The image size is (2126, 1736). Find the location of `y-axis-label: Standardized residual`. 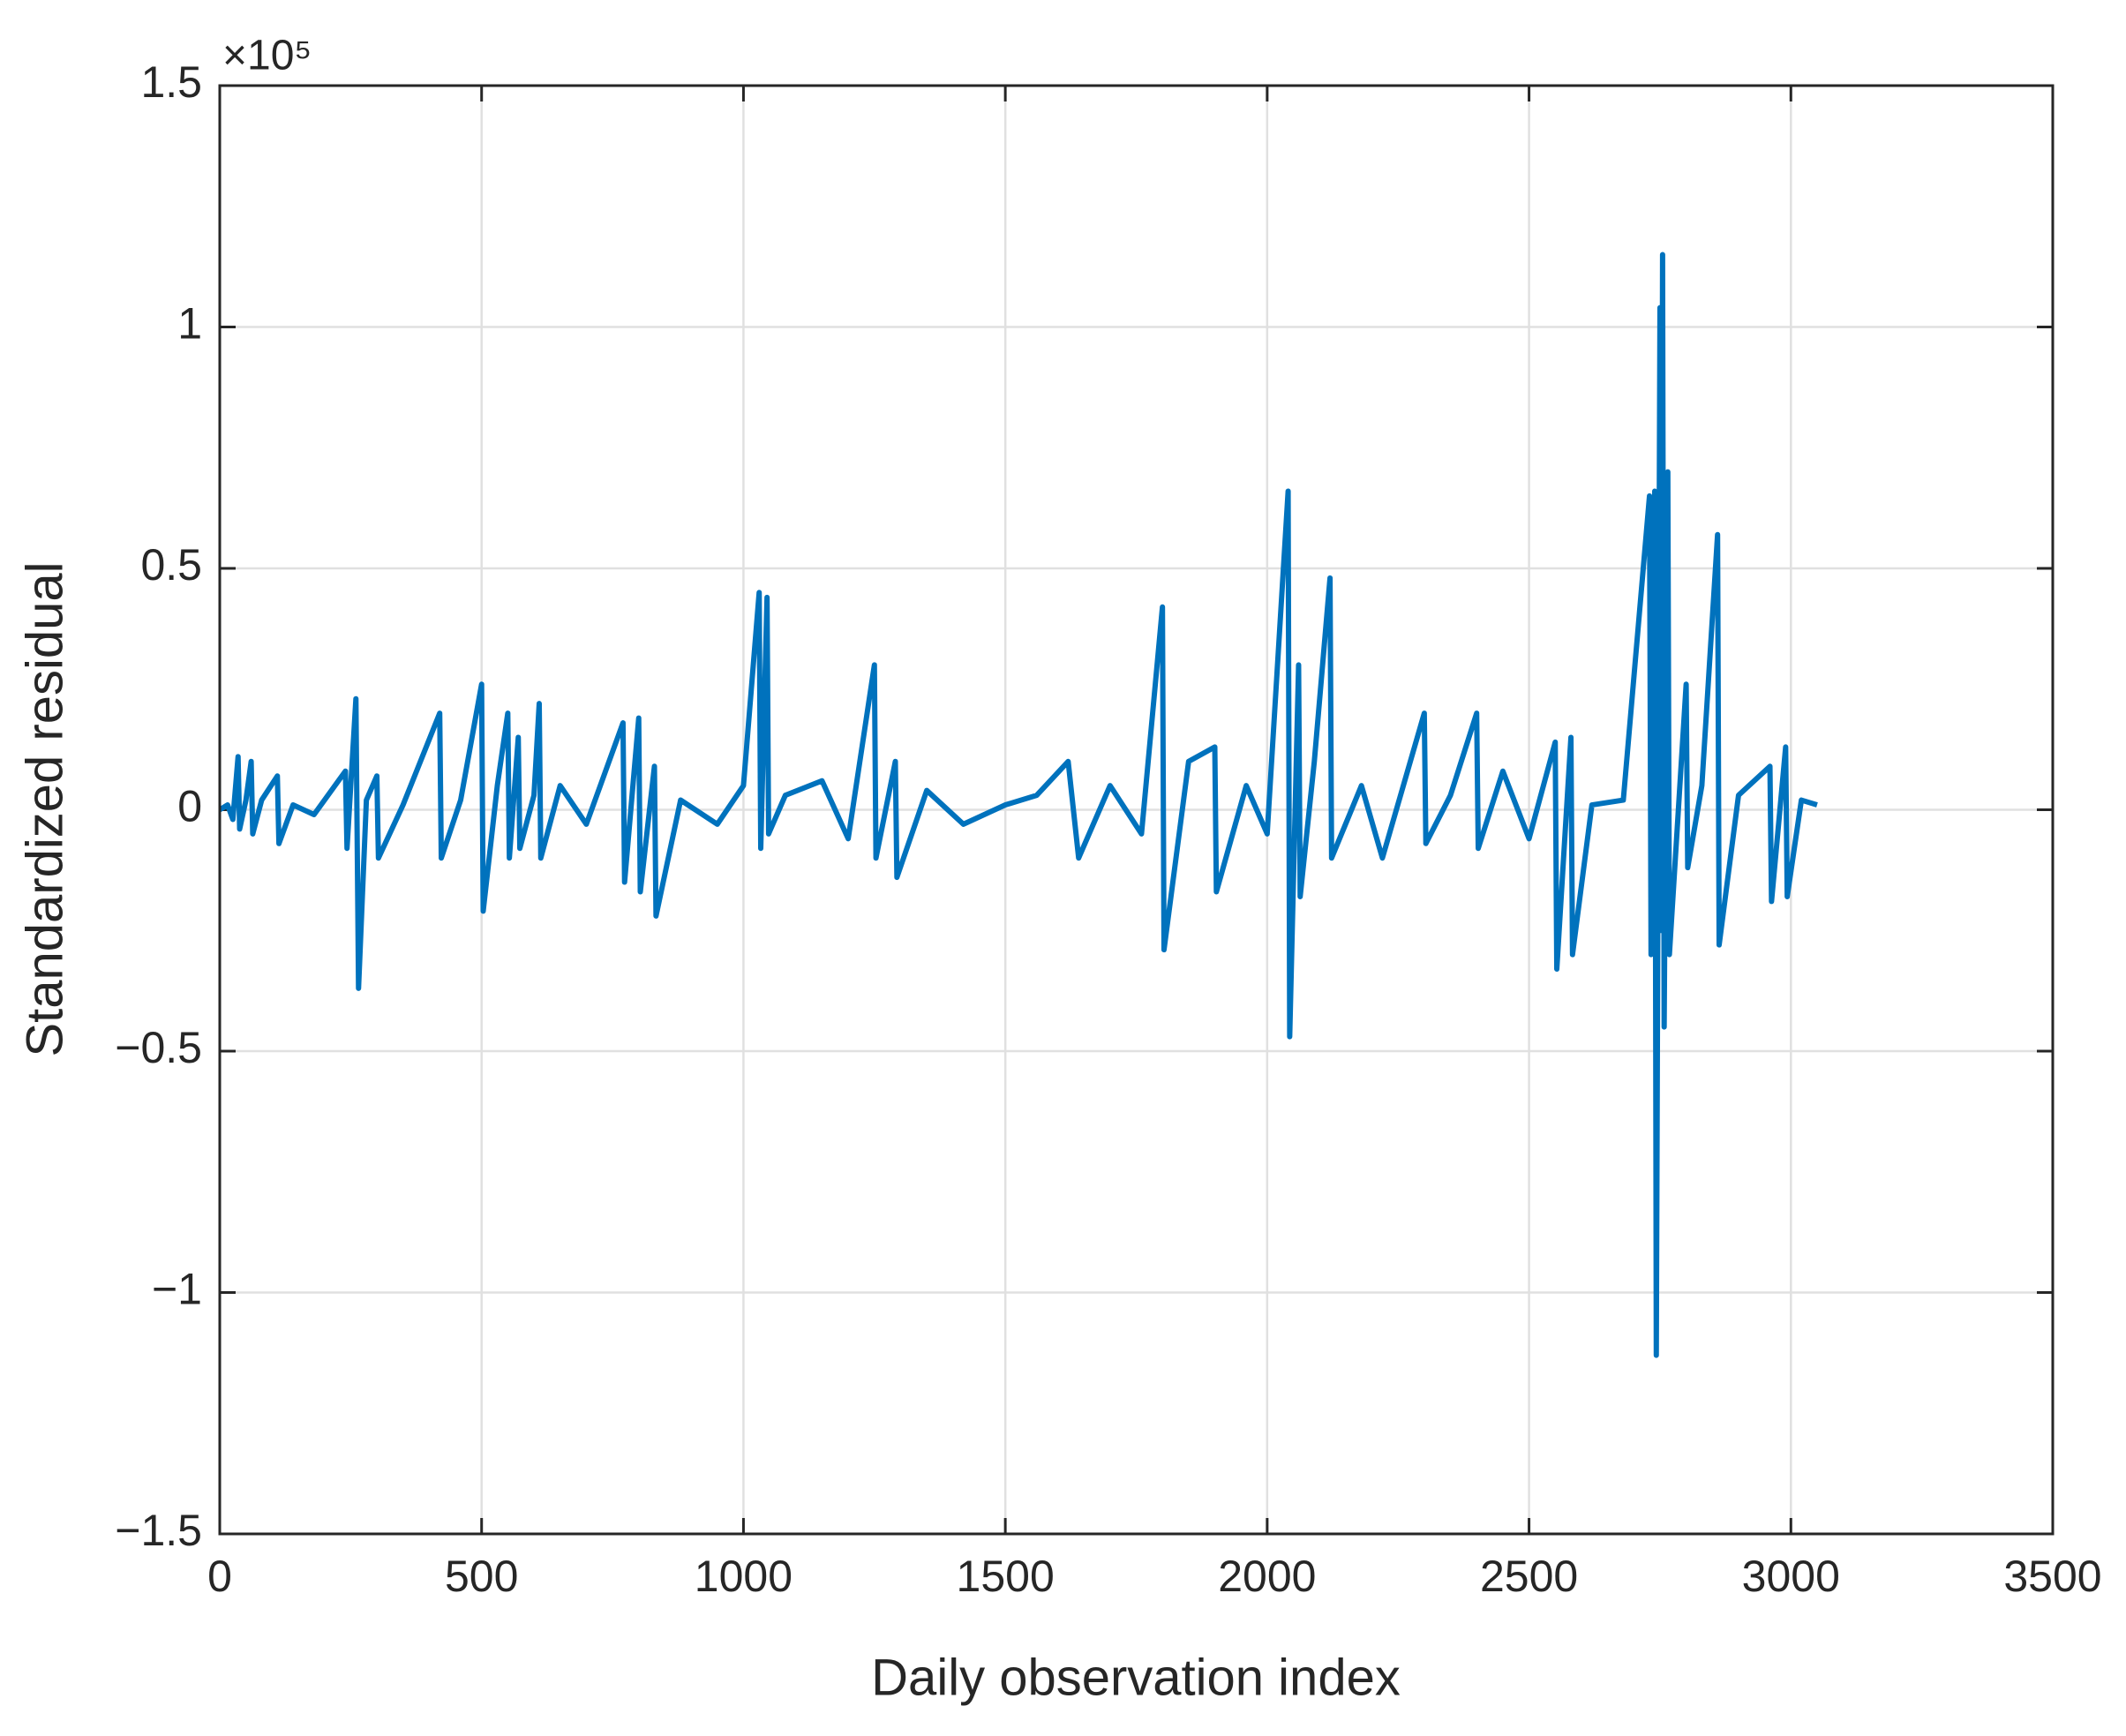

y-axis-label: Standardized residual is located at coordinates (45, 808).